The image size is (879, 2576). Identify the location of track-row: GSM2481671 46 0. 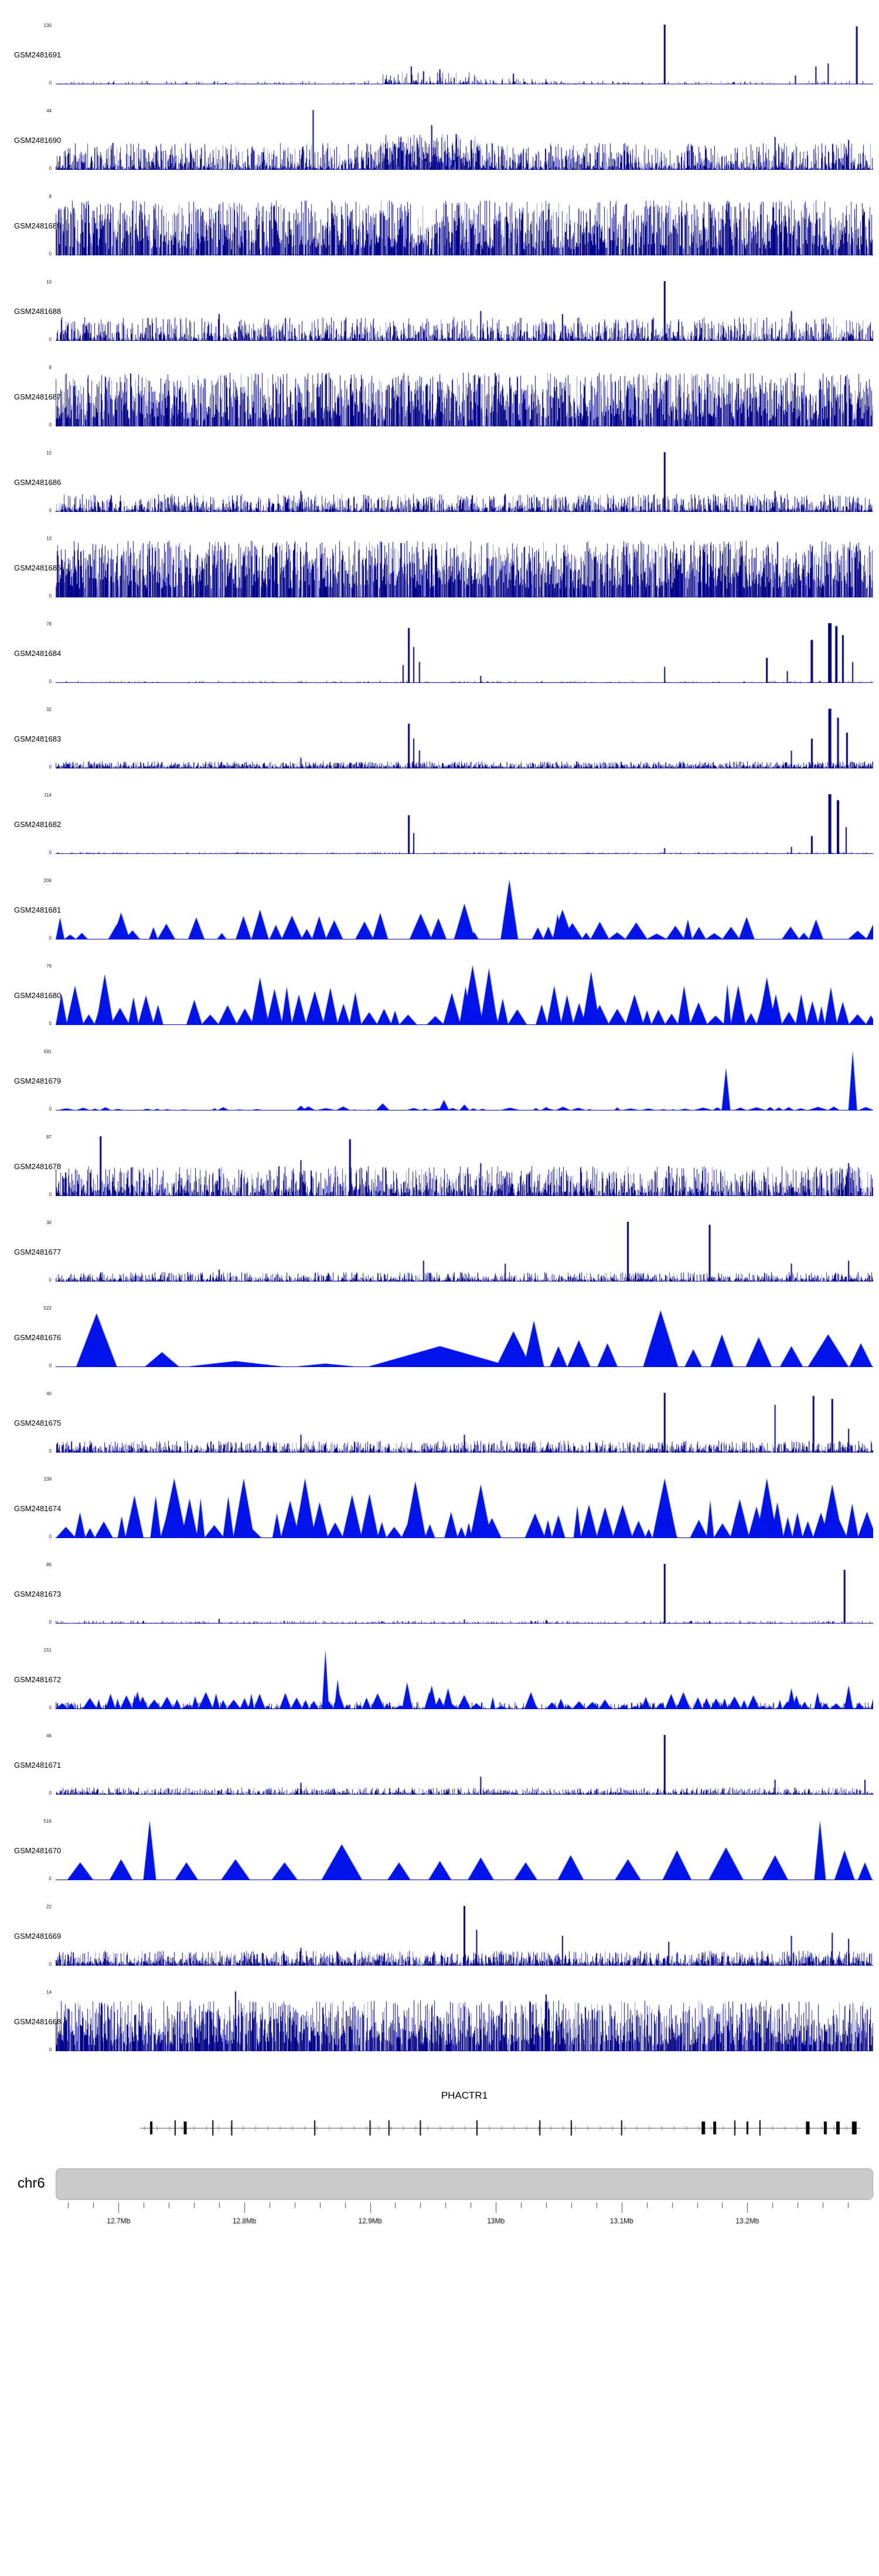
(439, 1764).